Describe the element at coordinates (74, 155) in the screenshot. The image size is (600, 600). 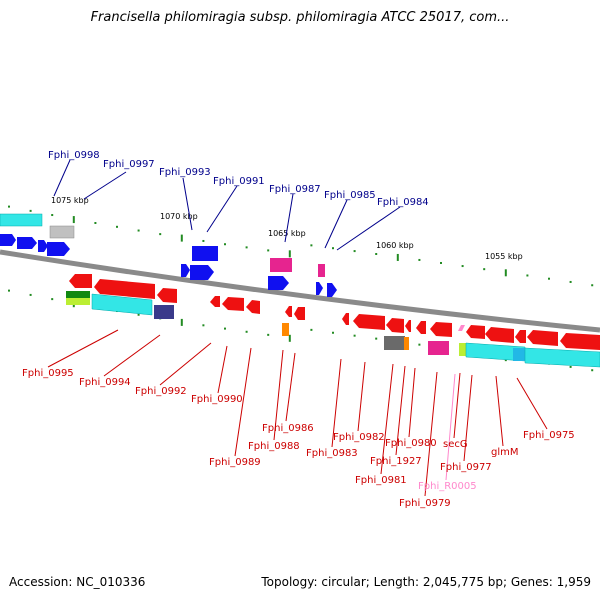
I see `gene-label: Fphi_0998` at that location.